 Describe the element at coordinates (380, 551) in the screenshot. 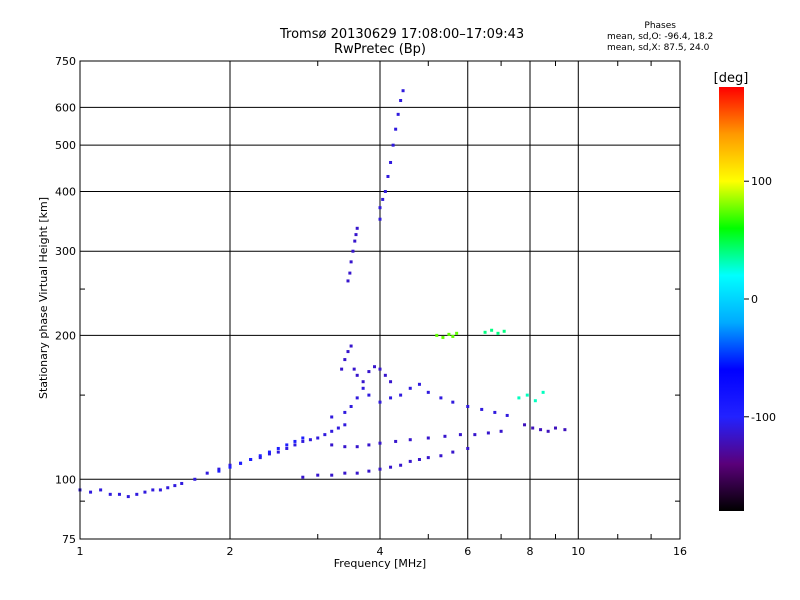

I see `x-tick-label: 4` at that location.